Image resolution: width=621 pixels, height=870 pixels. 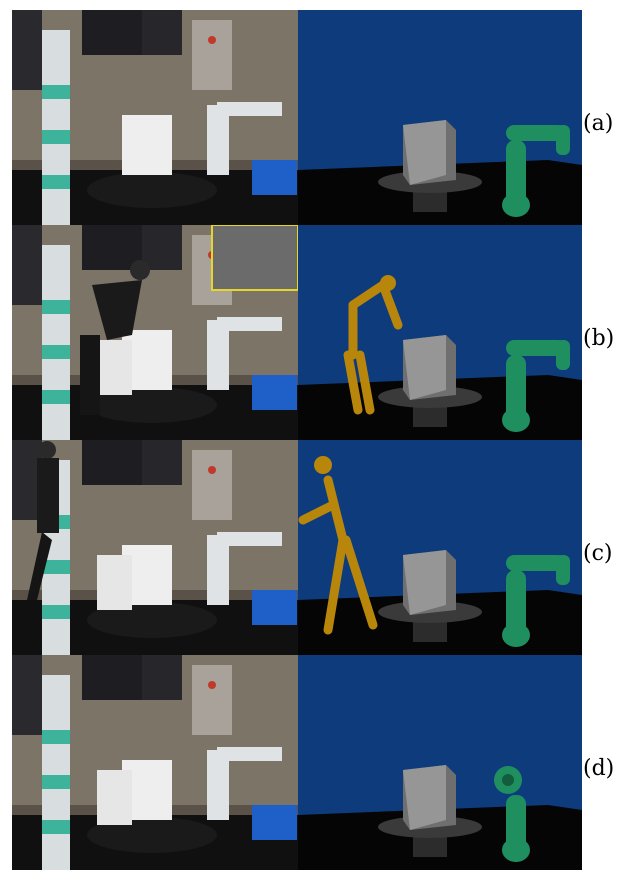 I want to click on panel-label: (d), so click(x=599, y=768).